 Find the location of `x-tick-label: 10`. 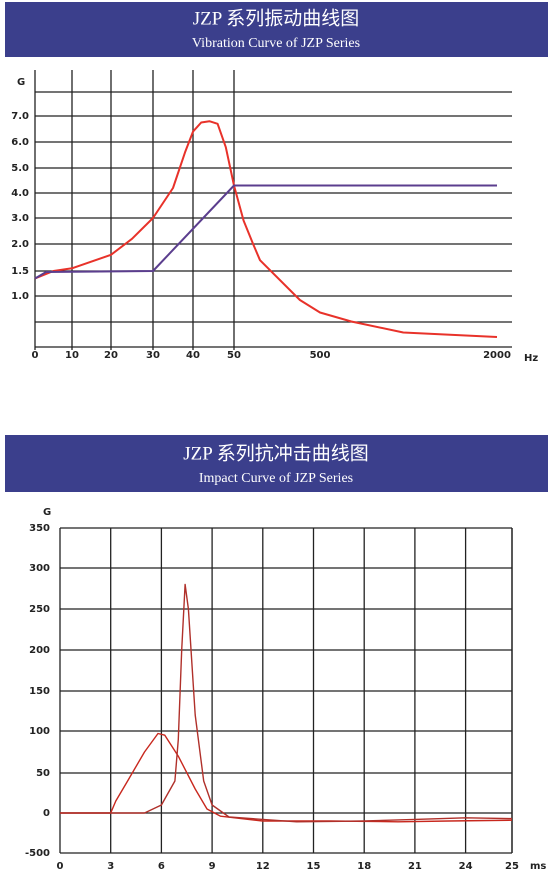

x-tick-label: 10 is located at coordinates (72, 355).